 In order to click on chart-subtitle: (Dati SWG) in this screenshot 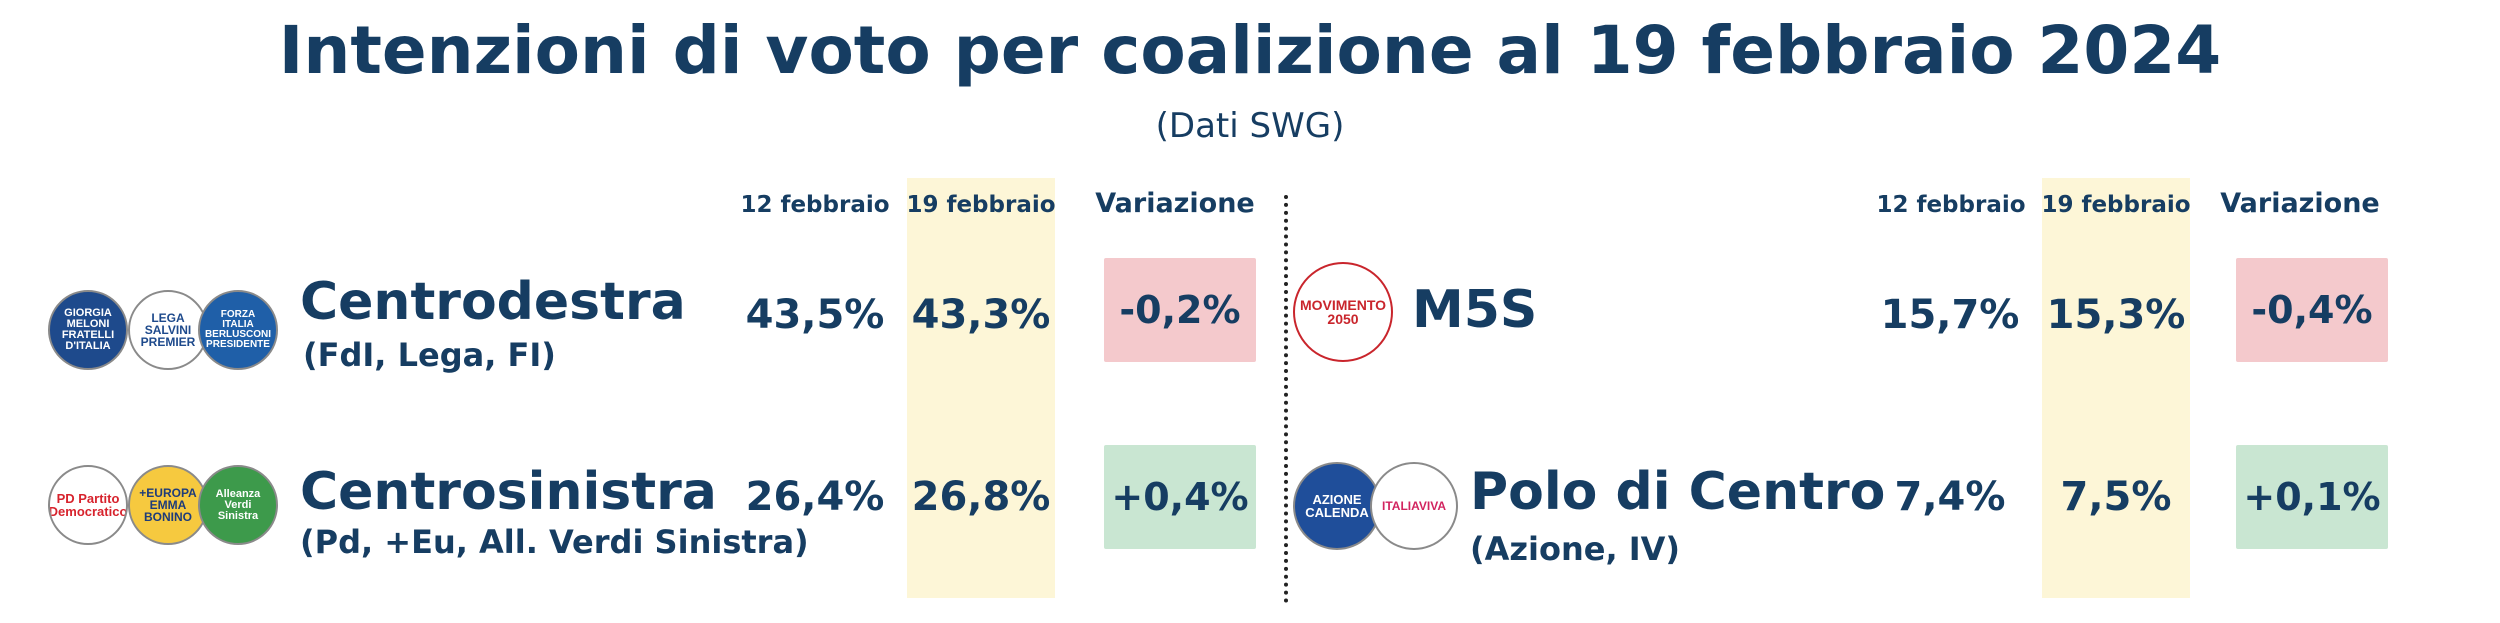, I will do `click(1250, 126)`.